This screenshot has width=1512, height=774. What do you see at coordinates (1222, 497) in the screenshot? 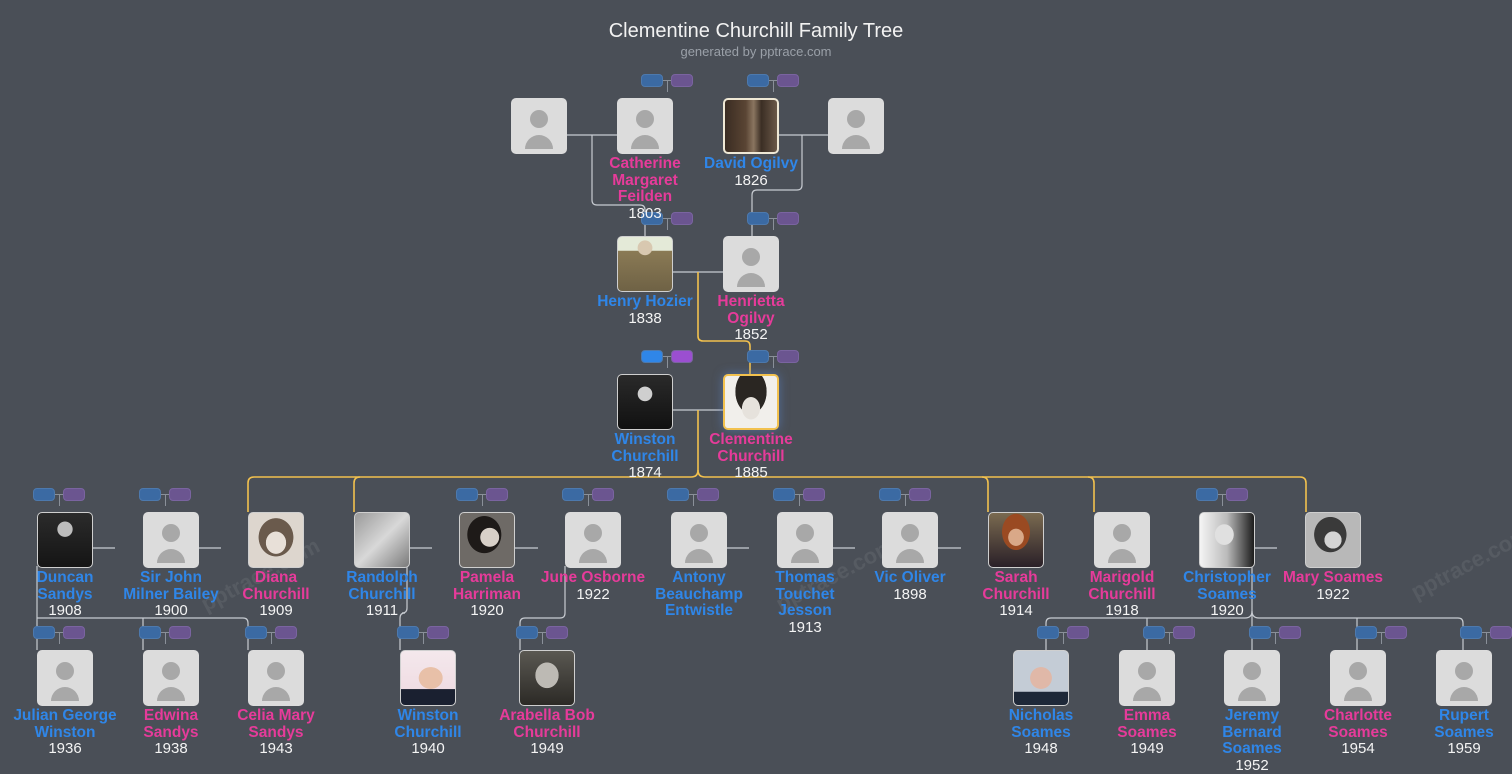
I see `expand-parents-christopher` at bounding box center [1222, 497].